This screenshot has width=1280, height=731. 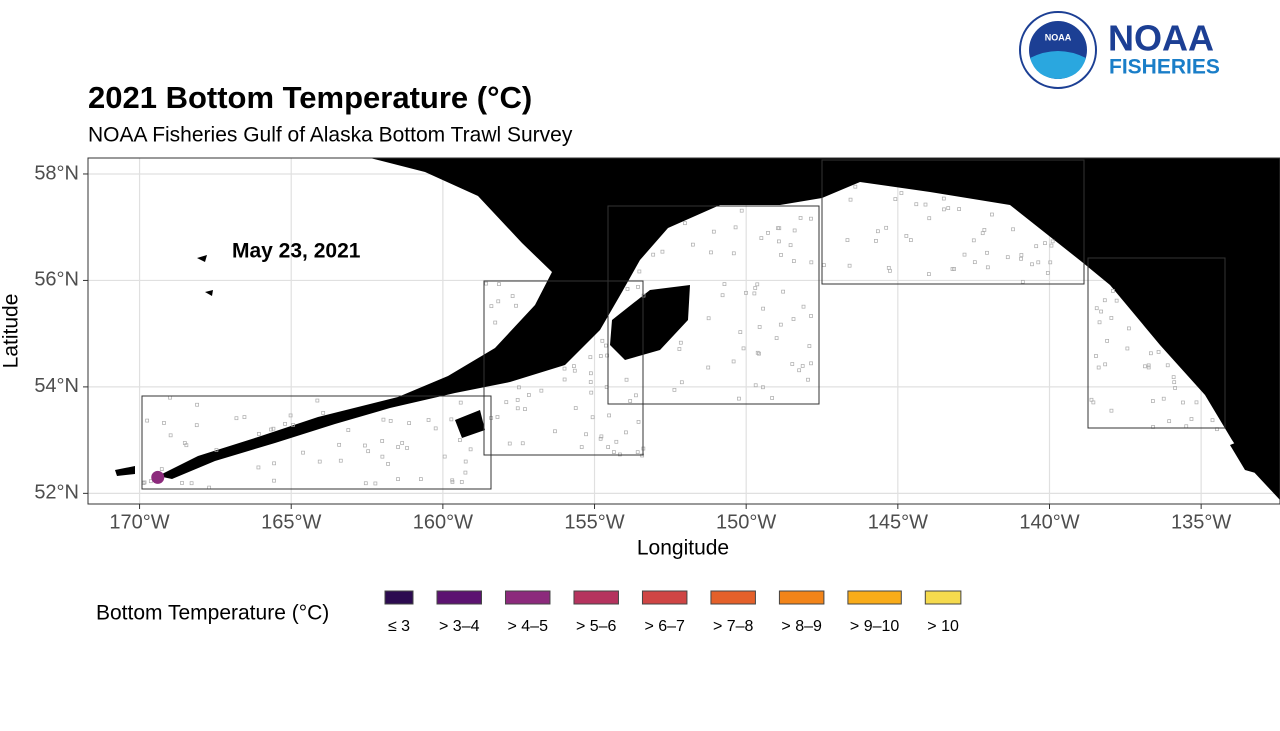 I want to click on legend-title: Bottom Temperature (°C), so click(x=212, y=613).